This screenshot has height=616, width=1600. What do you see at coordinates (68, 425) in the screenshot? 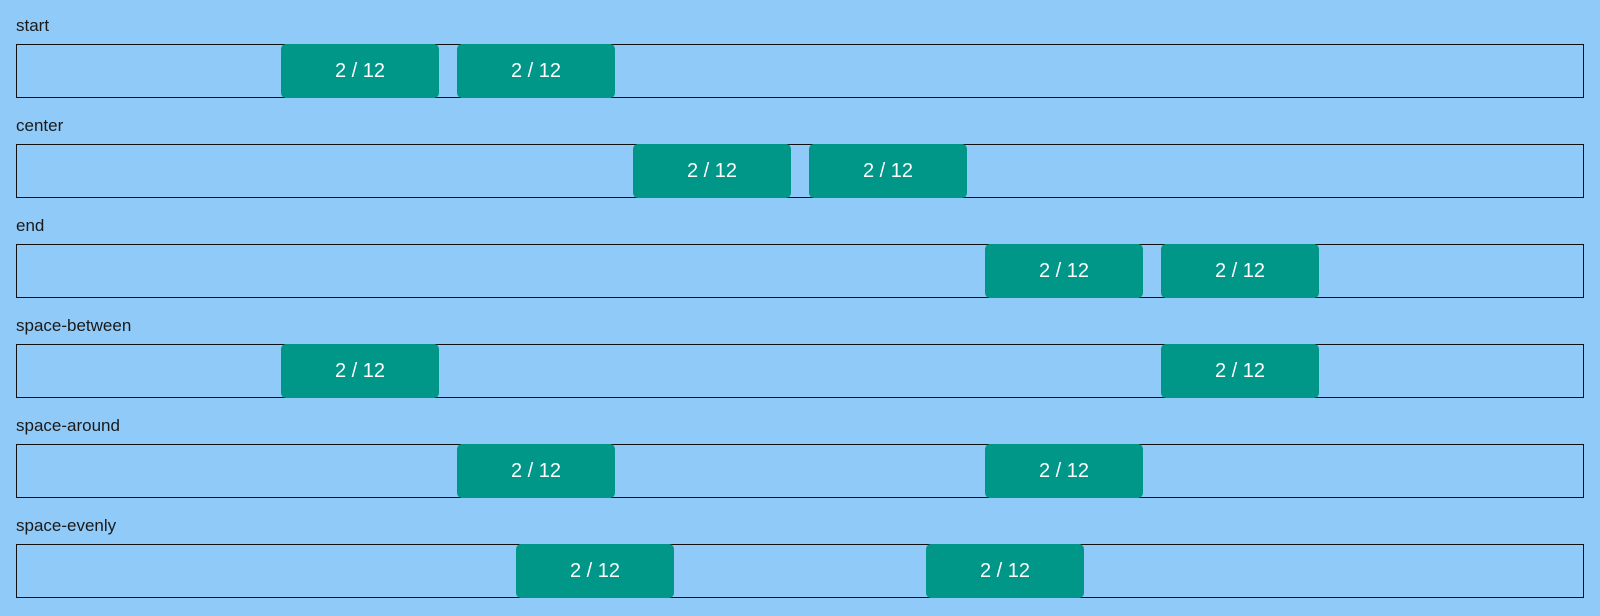
I see `section-label: space-around` at bounding box center [68, 425].